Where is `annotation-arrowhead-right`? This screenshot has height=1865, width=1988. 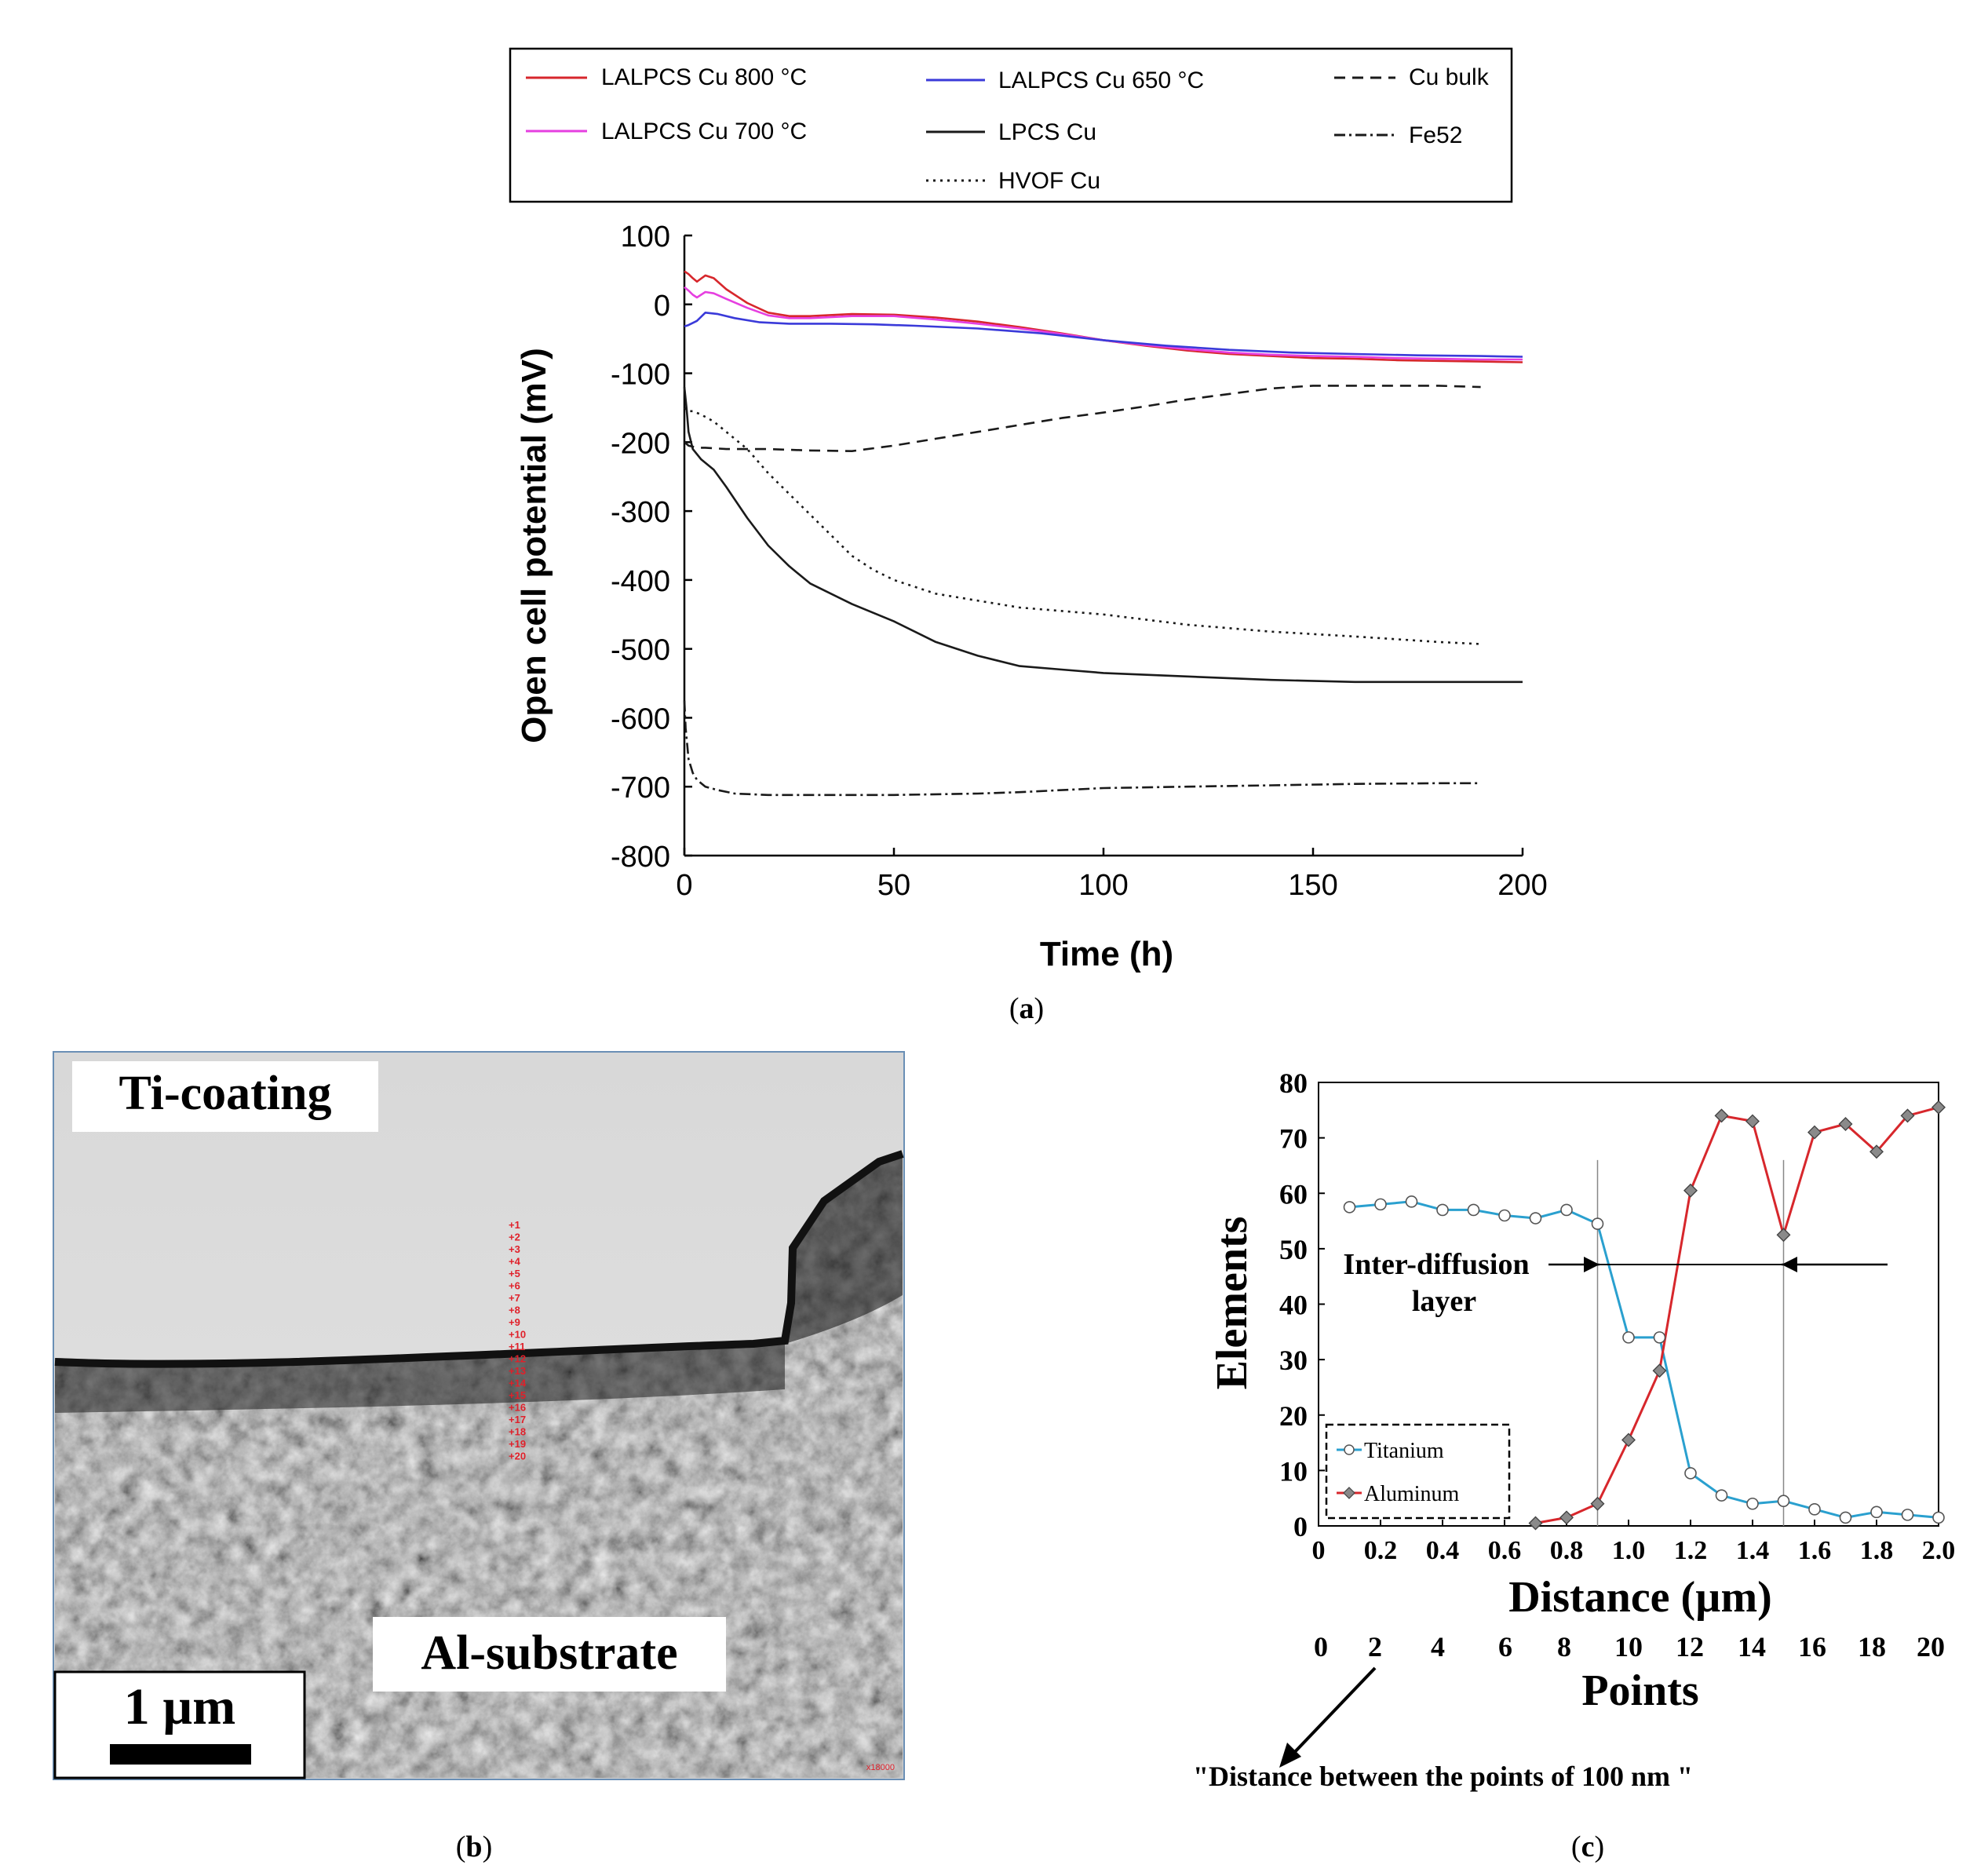
annotation-arrowhead-right is located at coordinates (1789, 1264).